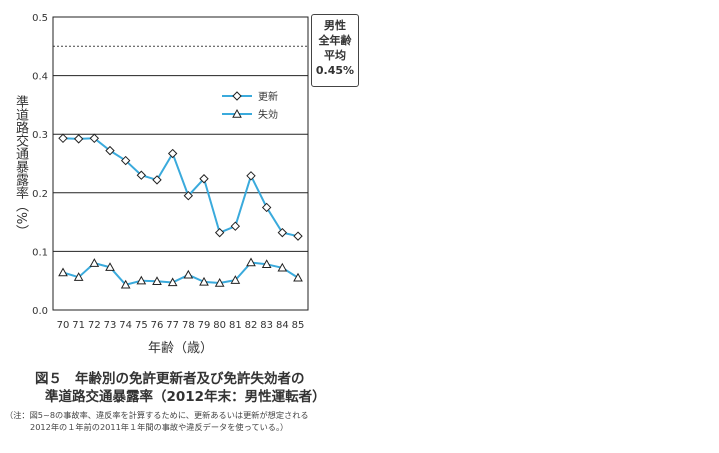 The height and width of the screenshot is (453, 719). Describe the element at coordinates (282, 325) in the screenshot. I see `x-tick-label: 84` at that location.